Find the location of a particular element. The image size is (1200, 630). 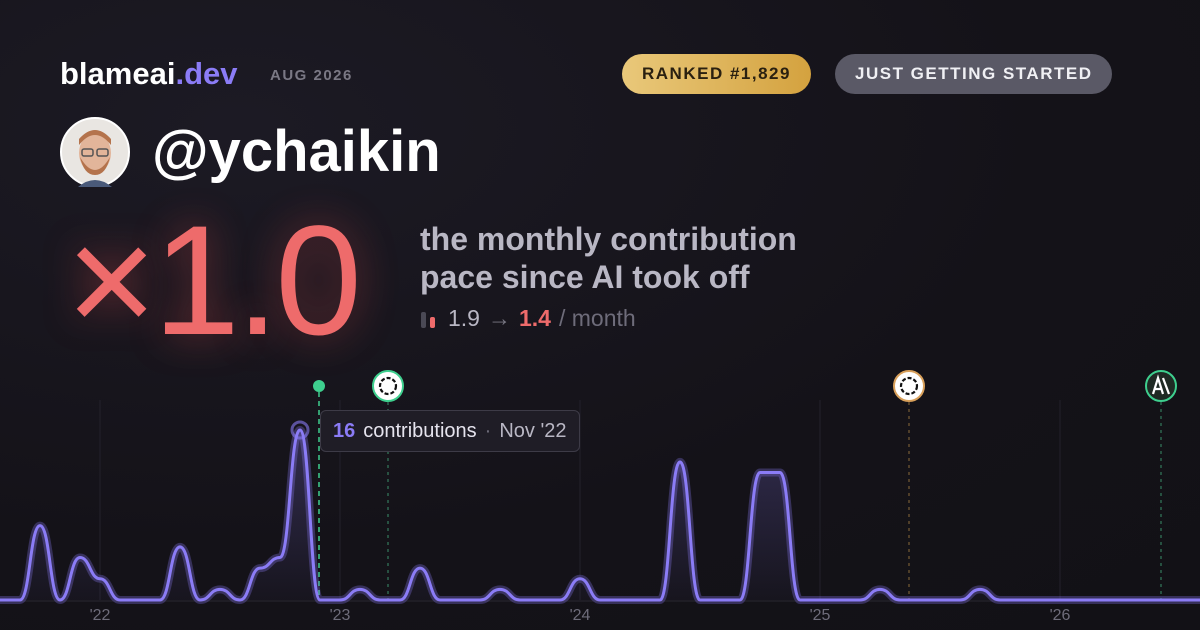

brand-name: blameai is located at coordinates (118, 73).